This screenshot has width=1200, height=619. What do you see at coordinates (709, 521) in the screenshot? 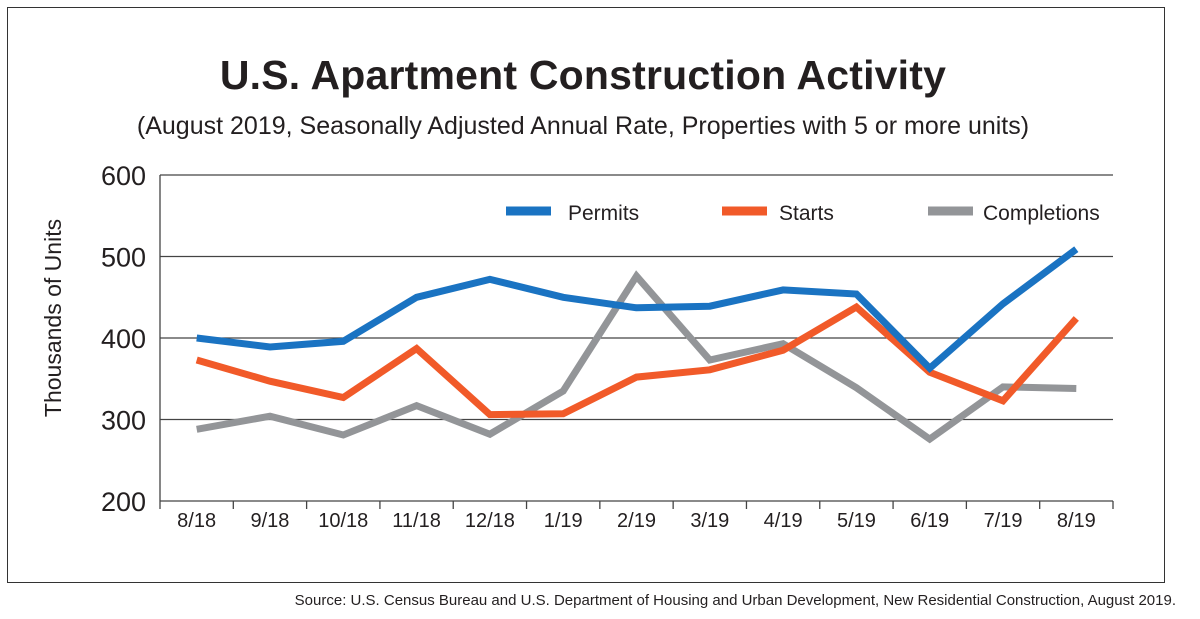
I see `x-tick-label: 3/19` at bounding box center [709, 521].